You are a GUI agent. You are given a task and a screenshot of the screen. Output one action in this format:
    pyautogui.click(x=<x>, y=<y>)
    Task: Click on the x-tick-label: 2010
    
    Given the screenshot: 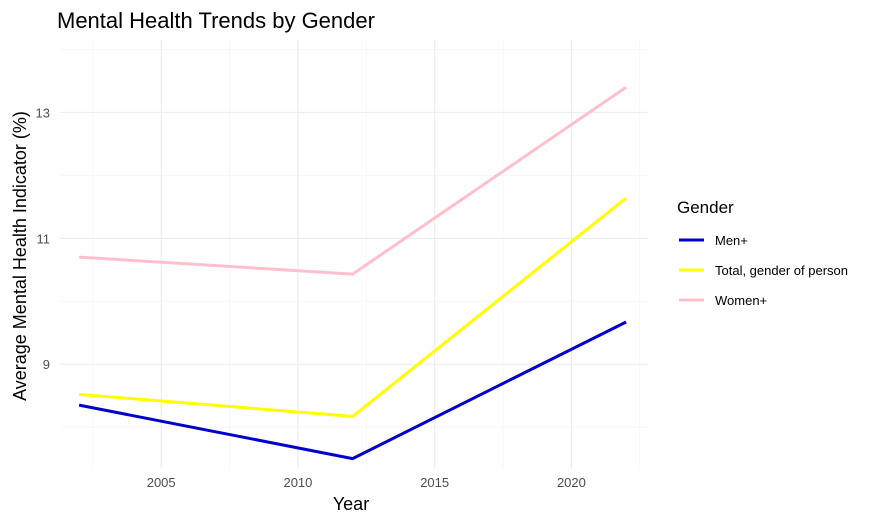 What is the action you would take?
    pyautogui.click(x=297, y=482)
    